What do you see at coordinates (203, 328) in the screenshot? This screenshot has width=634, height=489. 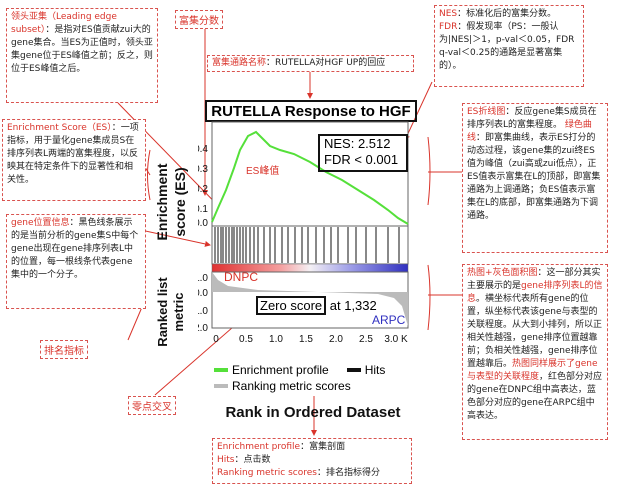 I see `rank-tick: -2.0` at bounding box center [203, 328].